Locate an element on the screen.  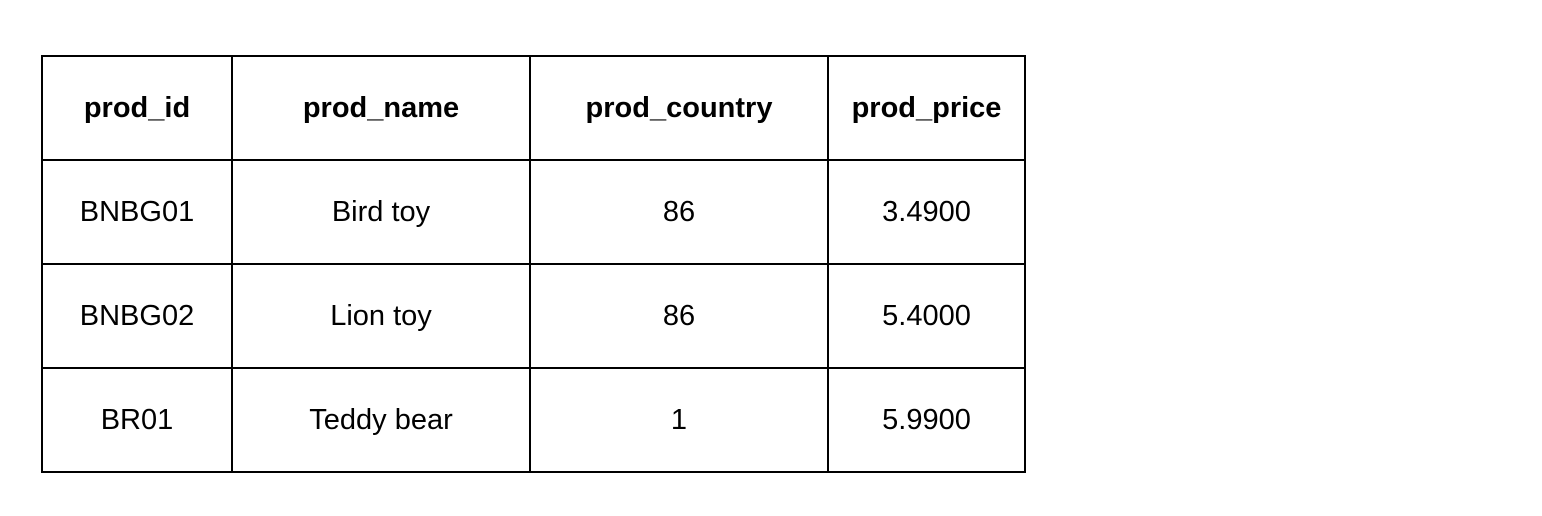
header-prod-id: prod_id is located at coordinates (137, 108).